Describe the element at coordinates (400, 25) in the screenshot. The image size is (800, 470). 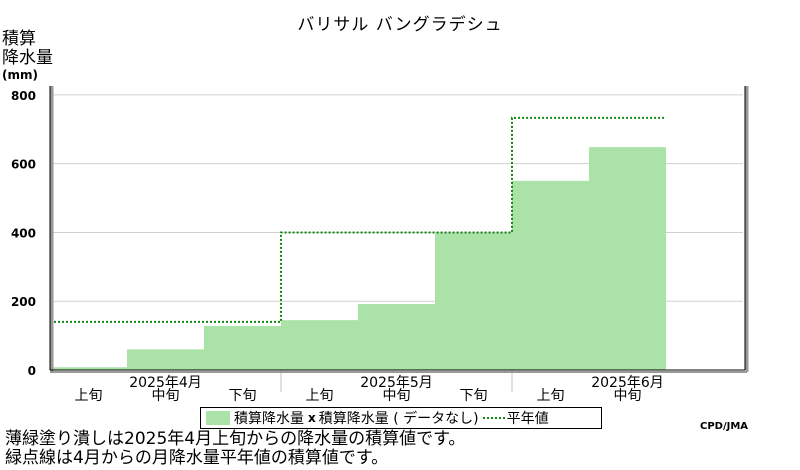
I see `chart-title: バリサル バングラデシュ` at that location.